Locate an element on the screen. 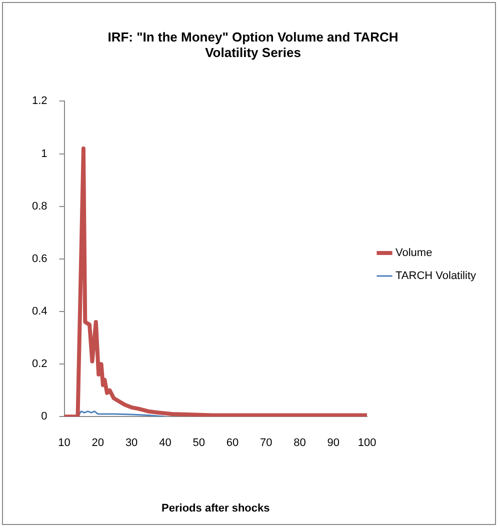  x-tick-label: 100 is located at coordinates (367, 443).